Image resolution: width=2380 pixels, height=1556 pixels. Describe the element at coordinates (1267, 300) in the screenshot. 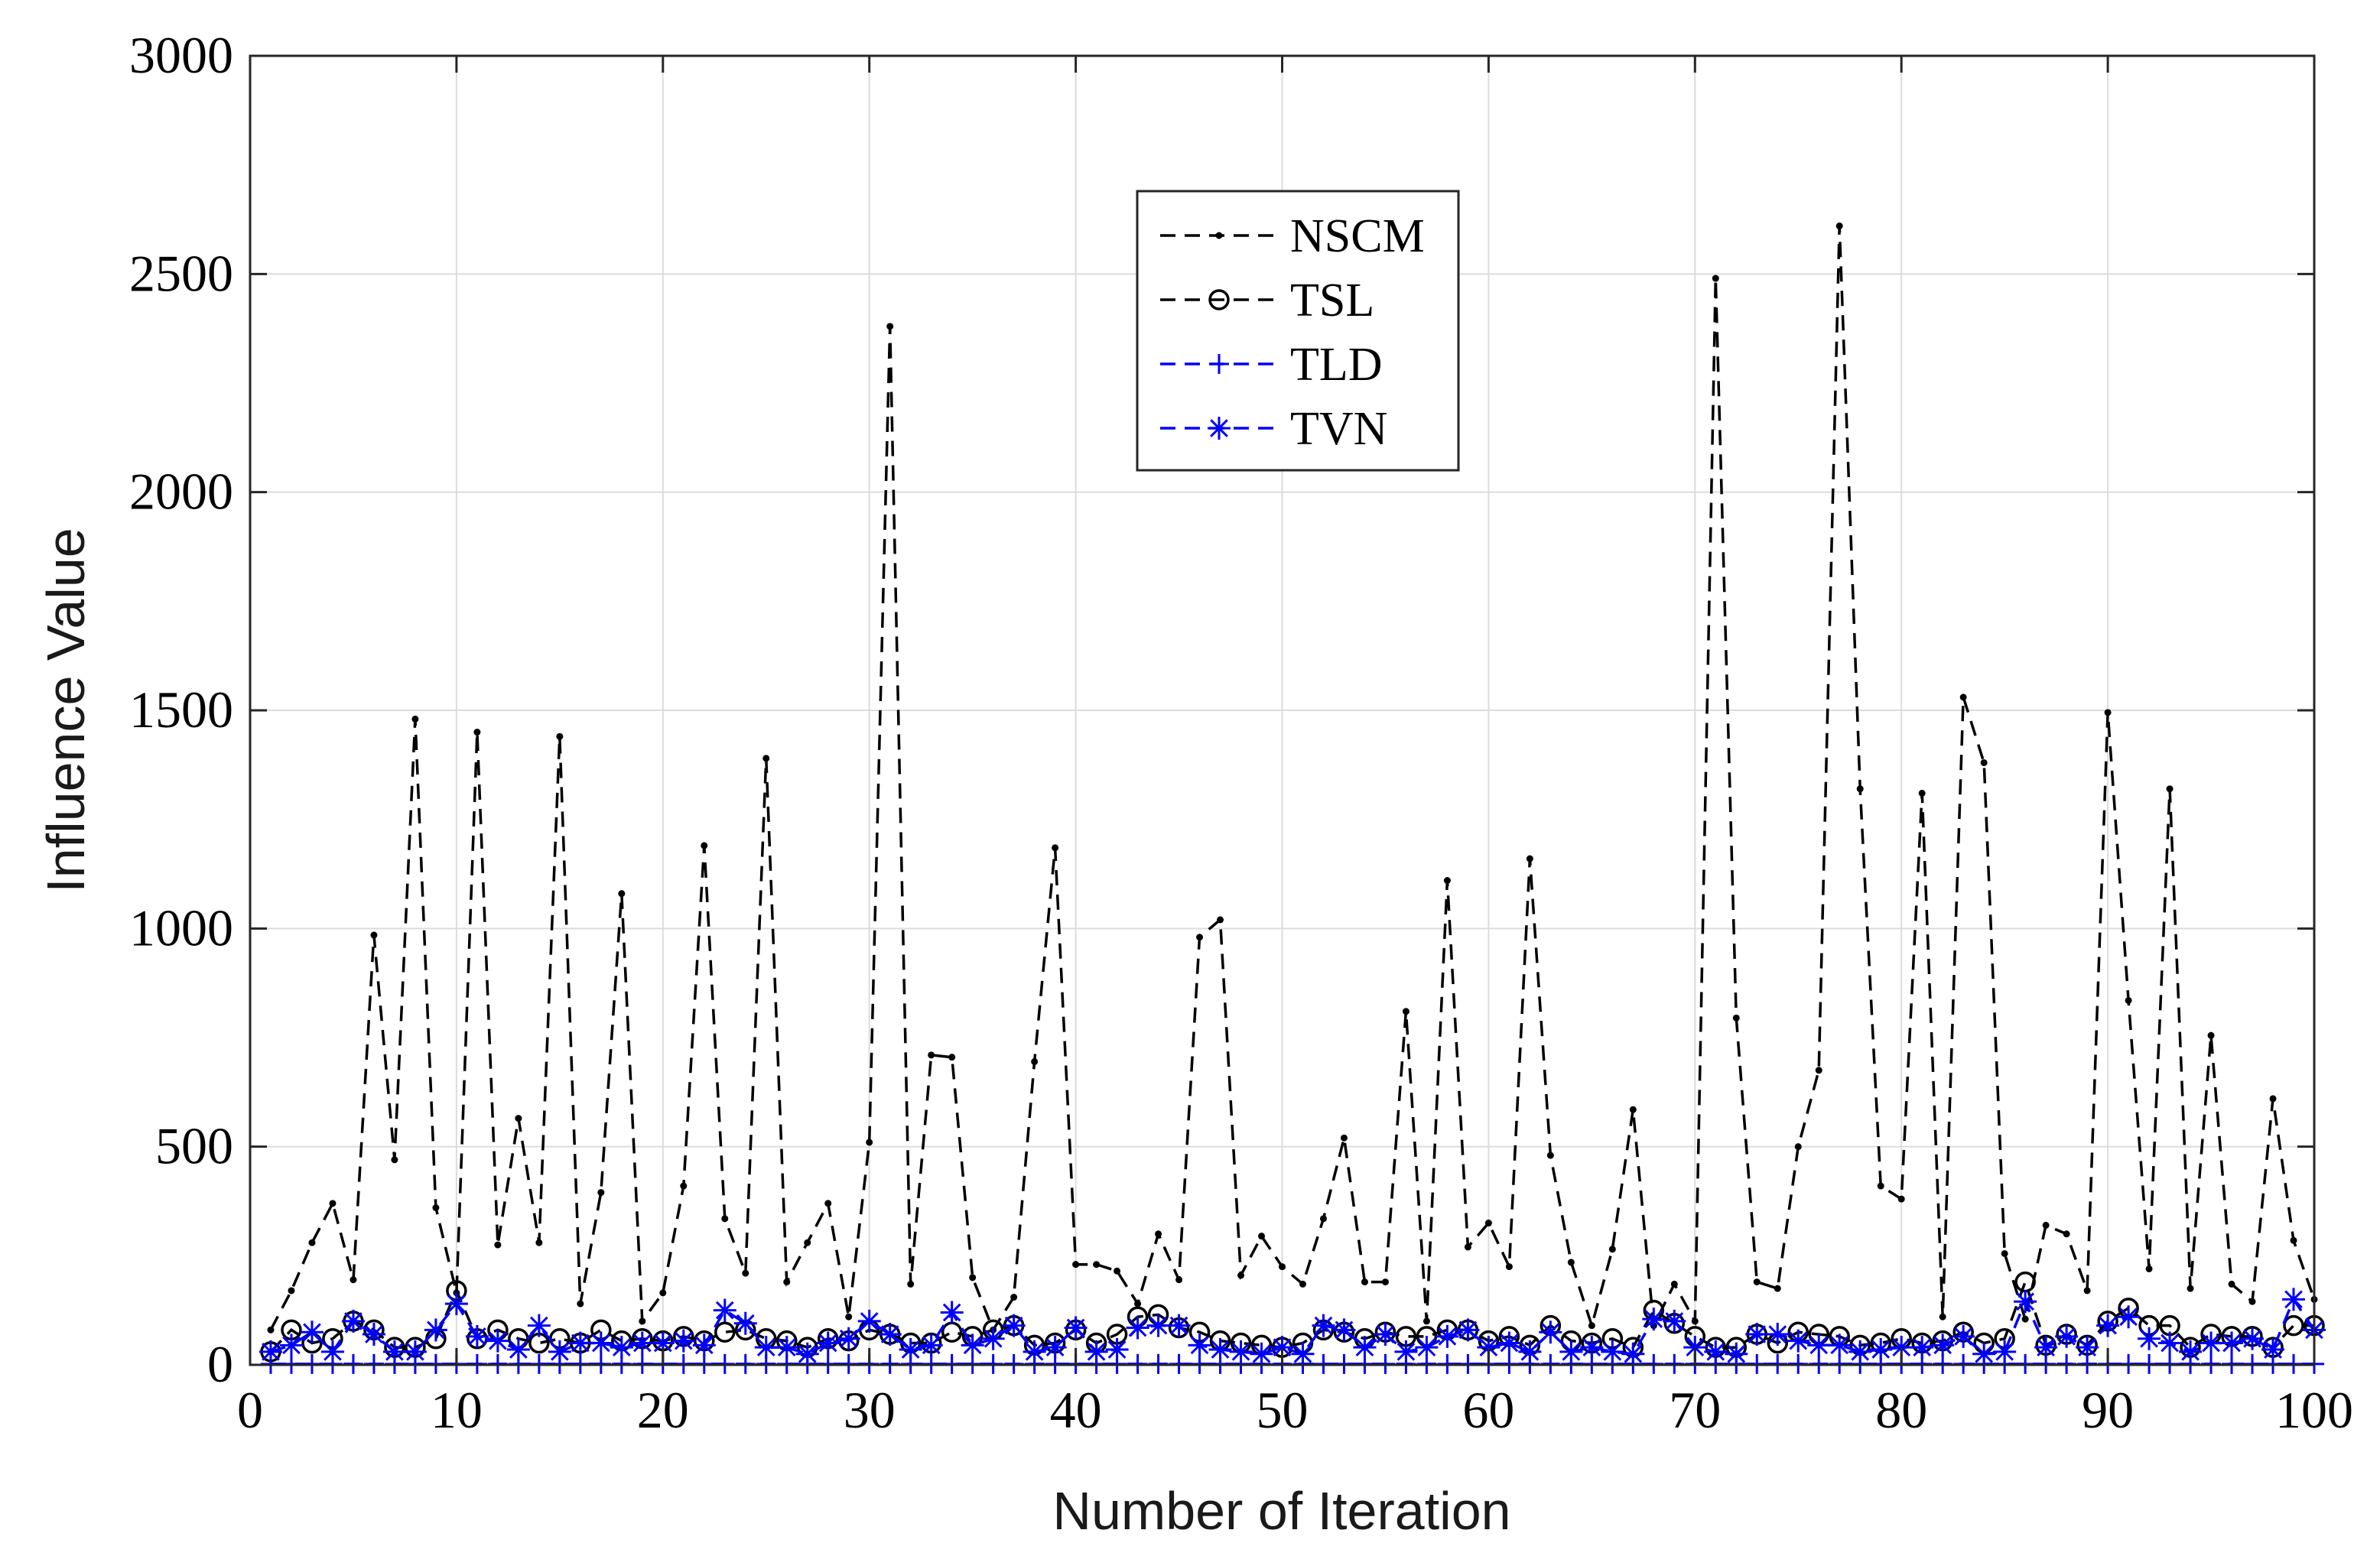

I see `legend-entry-tsl: TSL` at that location.